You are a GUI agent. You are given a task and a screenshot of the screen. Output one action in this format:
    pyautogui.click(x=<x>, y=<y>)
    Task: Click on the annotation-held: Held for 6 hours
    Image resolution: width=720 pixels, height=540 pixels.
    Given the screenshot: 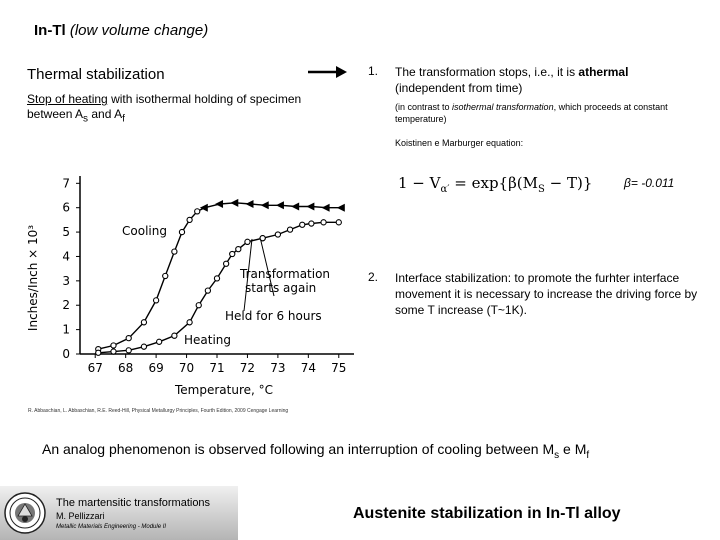 What is the action you would take?
    pyautogui.click(x=273, y=316)
    